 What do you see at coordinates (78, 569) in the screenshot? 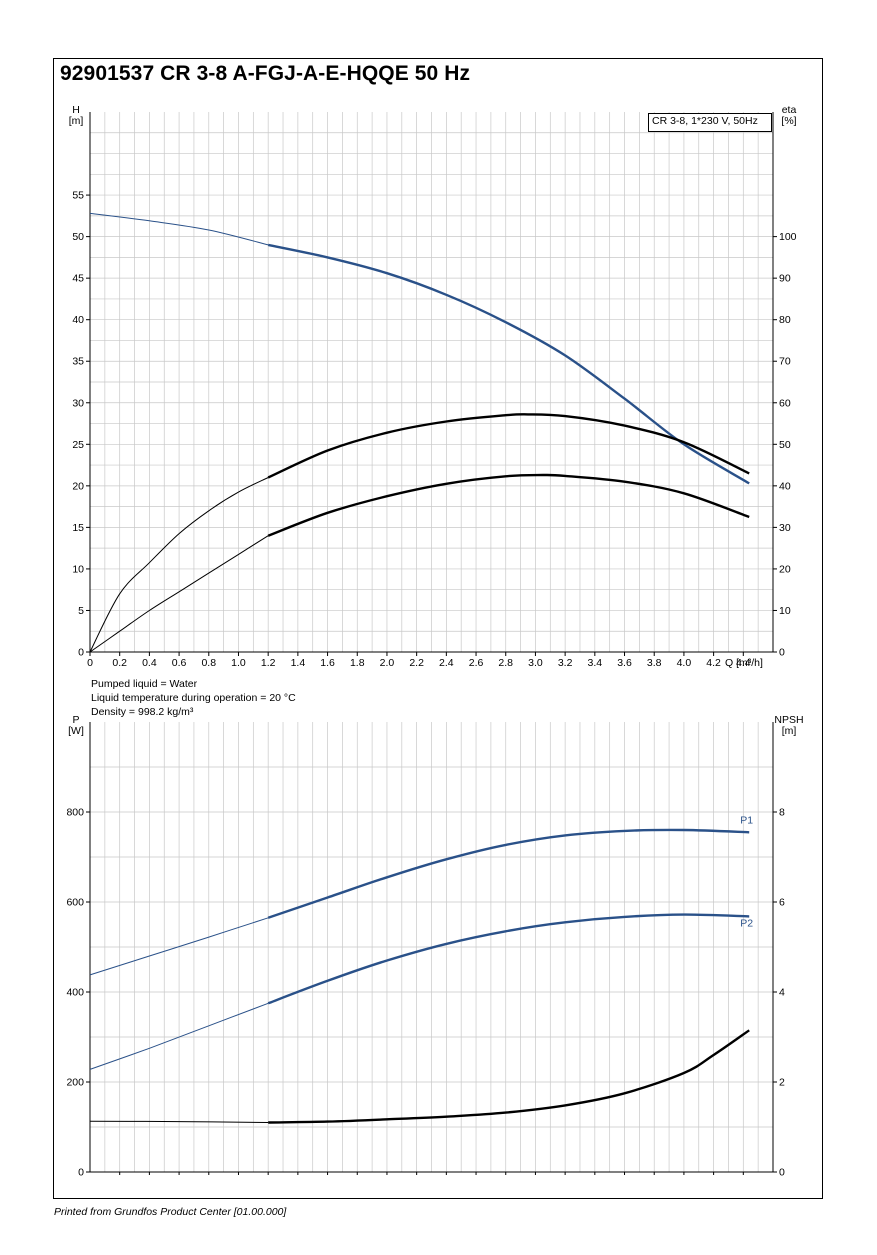
I see `y-left-tick-label: 10` at bounding box center [78, 569].